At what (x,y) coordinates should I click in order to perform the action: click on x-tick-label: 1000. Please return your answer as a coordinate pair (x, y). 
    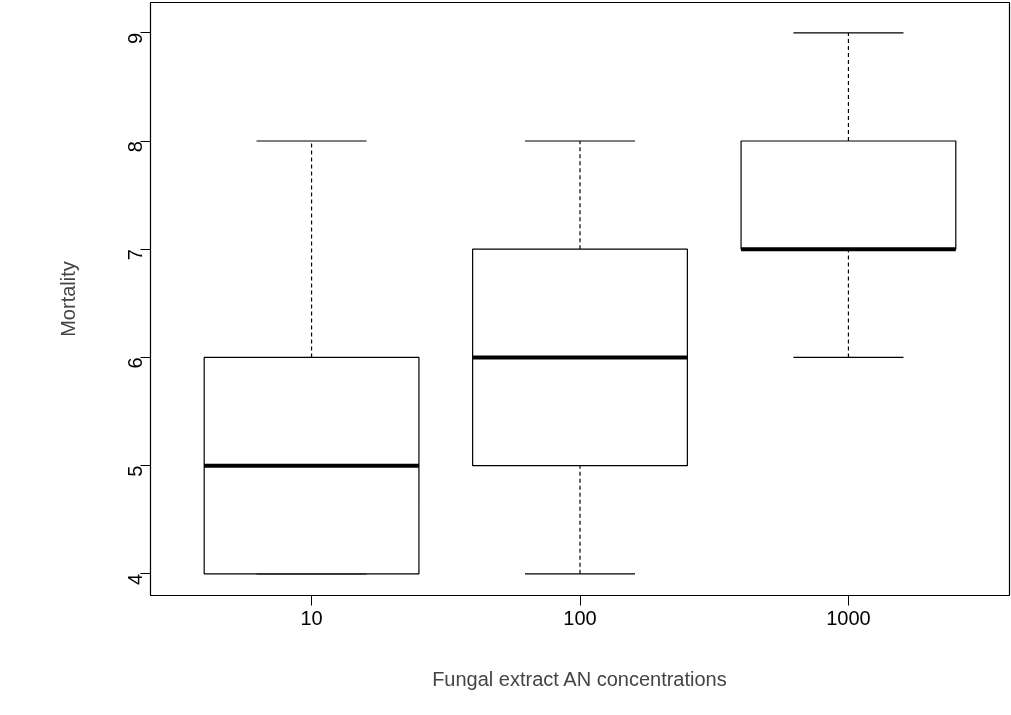
    Looking at the image, I should click on (848, 617).